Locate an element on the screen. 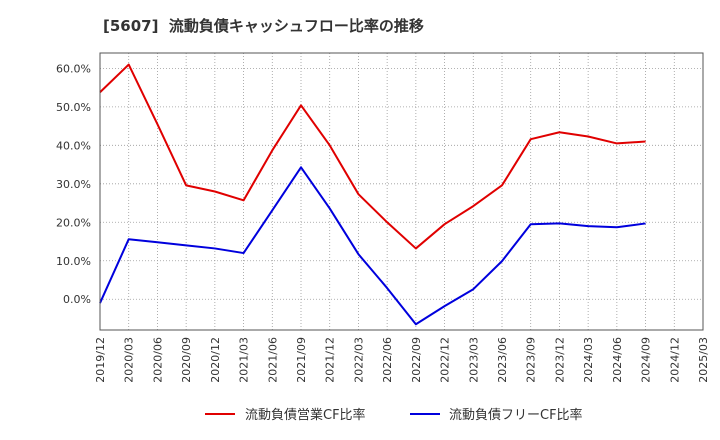  x-tick-label: 2019/12 is located at coordinates (100, 360).